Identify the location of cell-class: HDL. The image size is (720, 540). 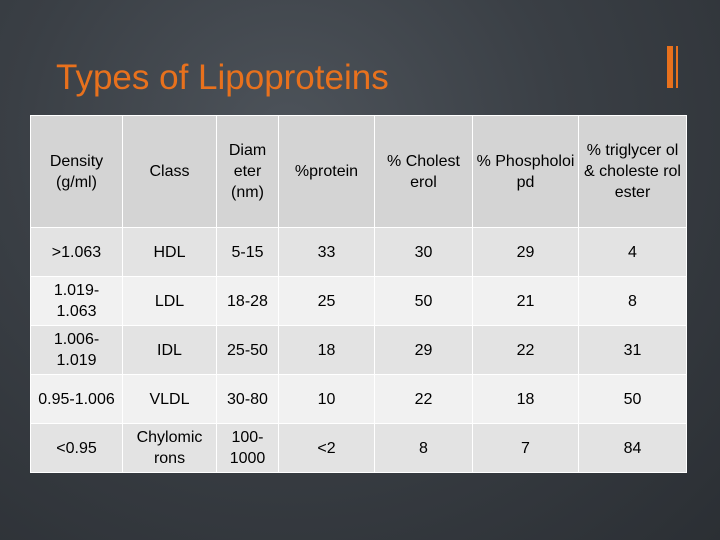
(169, 252).